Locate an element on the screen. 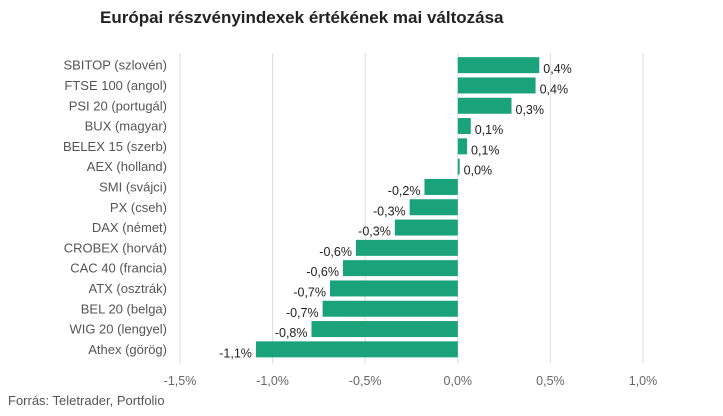  category-label: BELEX 15 (szerb) is located at coordinates (115, 146).